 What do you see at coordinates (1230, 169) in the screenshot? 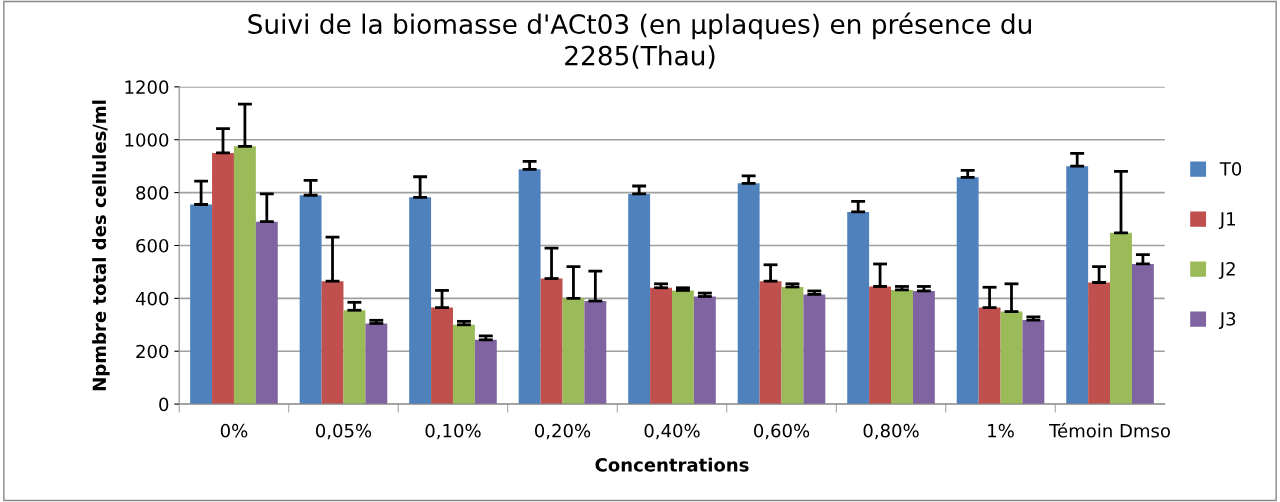
I see `legend-label: T0` at bounding box center [1230, 169].